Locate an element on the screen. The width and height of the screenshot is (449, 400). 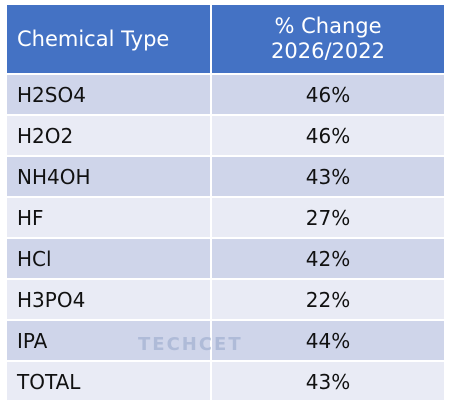
chemical-name: H3PO4 is located at coordinates (109, 299).